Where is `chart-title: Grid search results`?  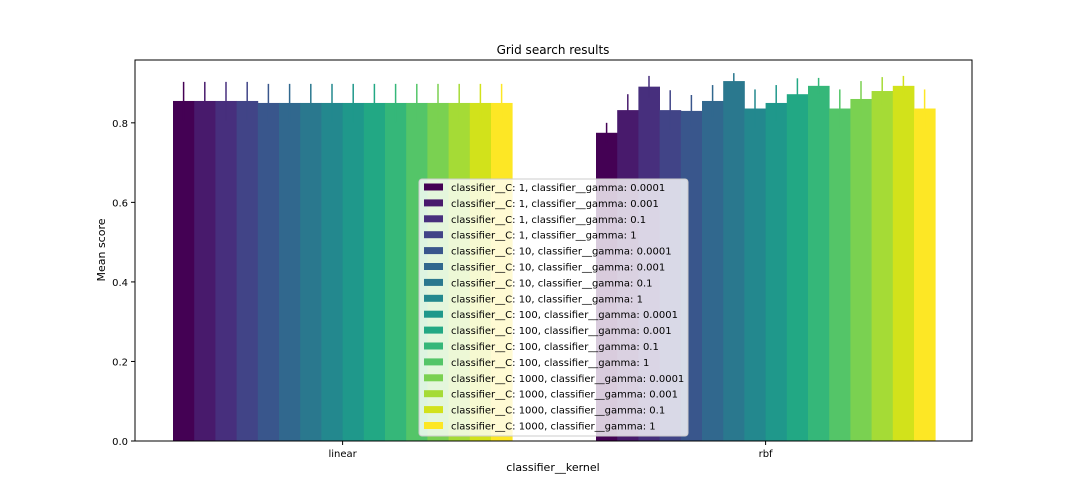
chart-title: Grid search results is located at coordinates (553, 50).